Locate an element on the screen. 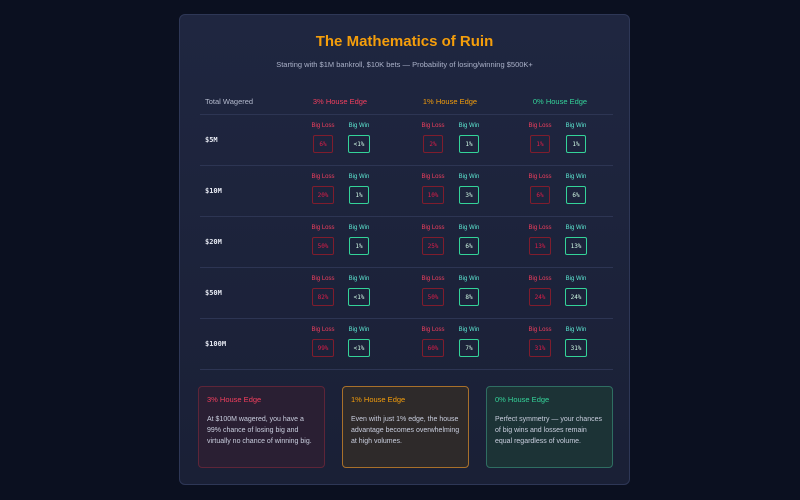 Image resolution: width=800 pixels, height=500 pixels. big-win-value: 8% is located at coordinates (469, 297).